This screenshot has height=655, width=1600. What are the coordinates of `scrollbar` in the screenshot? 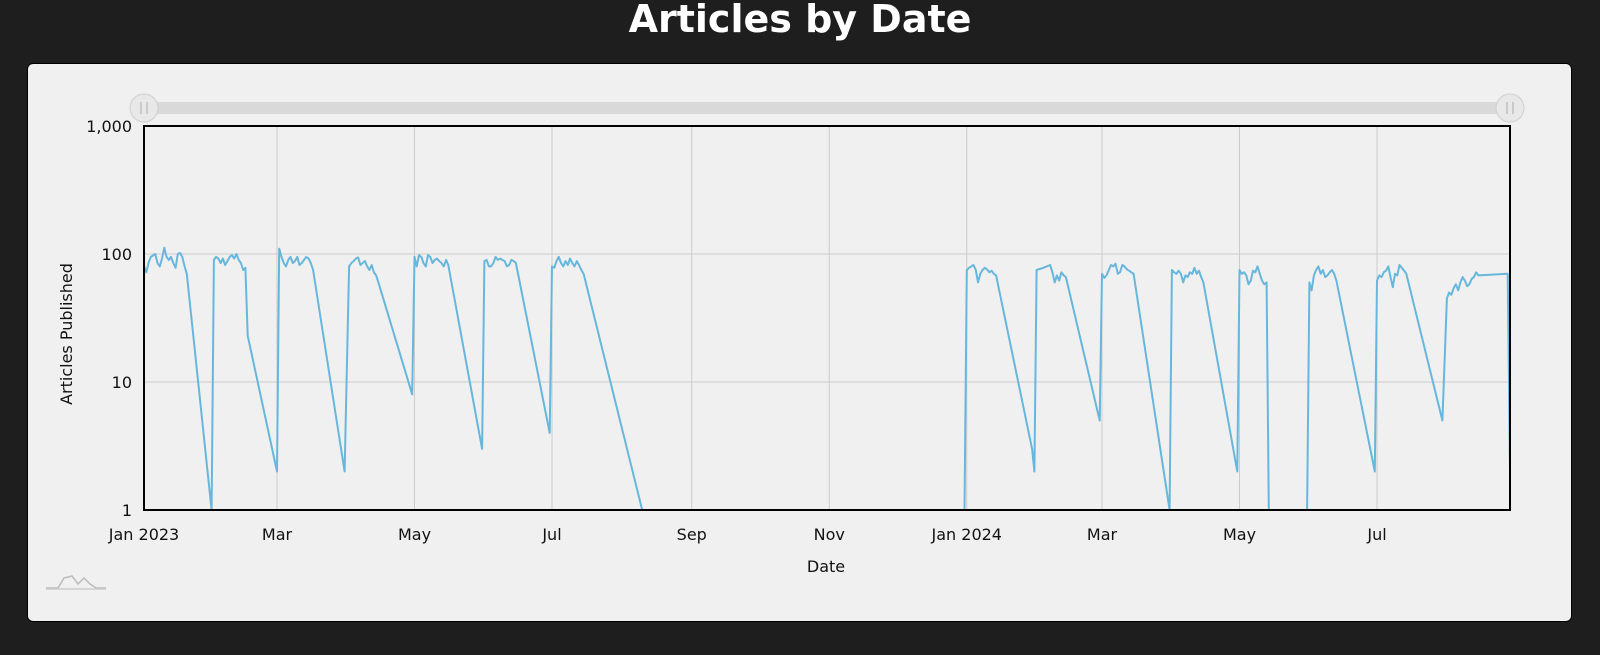 It's located at (827, 108).